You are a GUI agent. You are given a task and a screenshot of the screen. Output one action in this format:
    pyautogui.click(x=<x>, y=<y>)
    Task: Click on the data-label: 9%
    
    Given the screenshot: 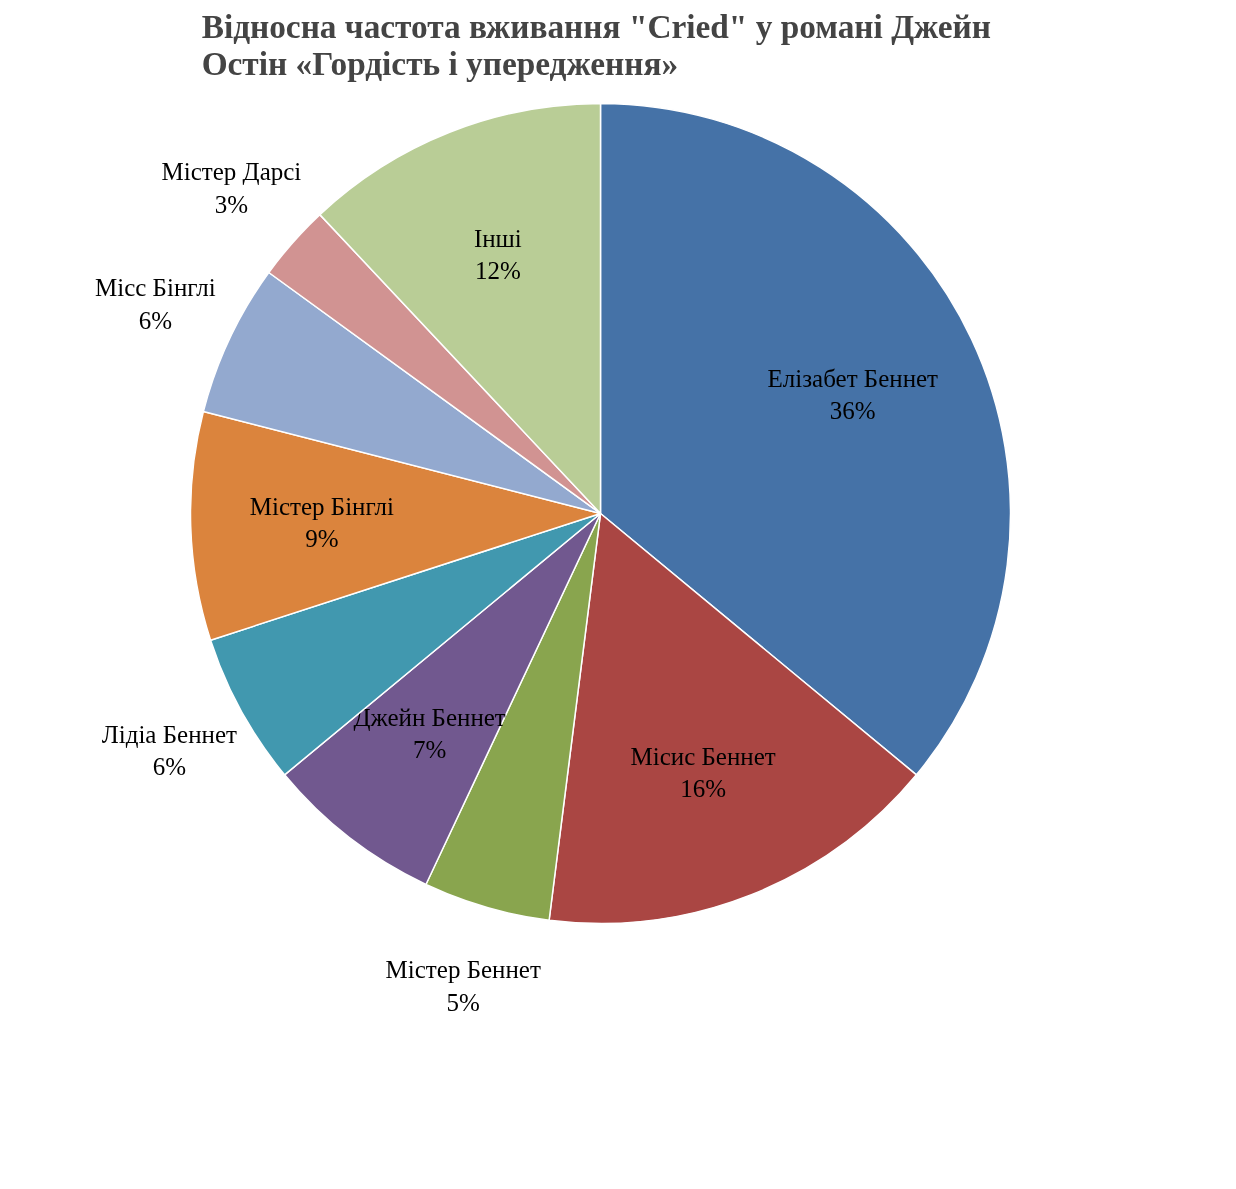 What is the action you would take?
    pyautogui.click(x=322, y=538)
    